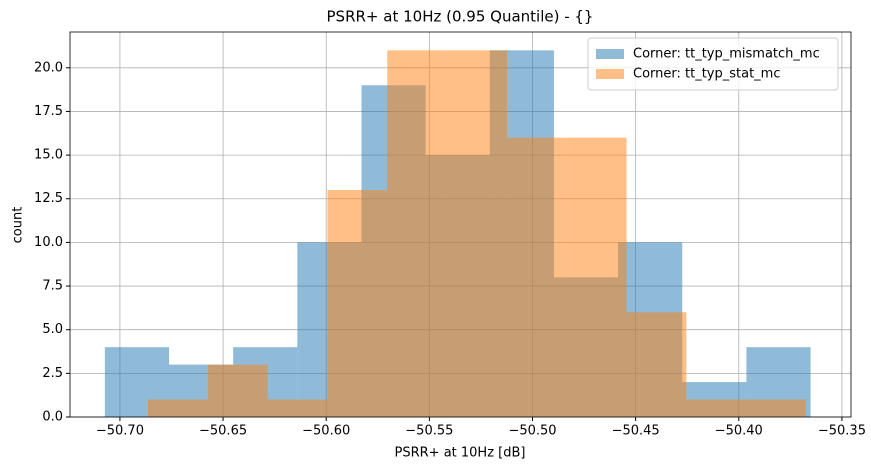 This screenshot has width=871, height=470. Describe the element at coordinates (52, 286) in the screenshot. I see `y-tick-label: 7.5` at that location.